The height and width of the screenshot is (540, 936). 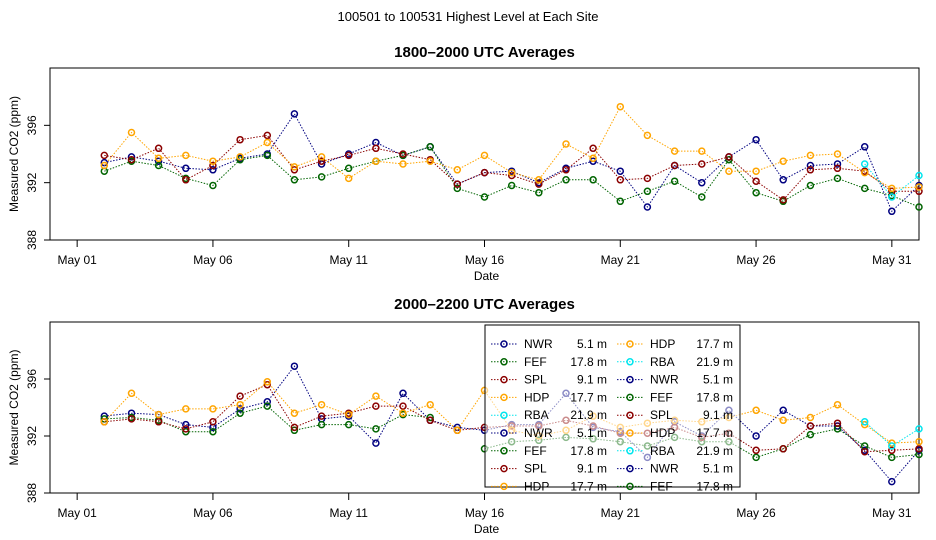 I want to click on legend-box, so click(x=612, y=406).